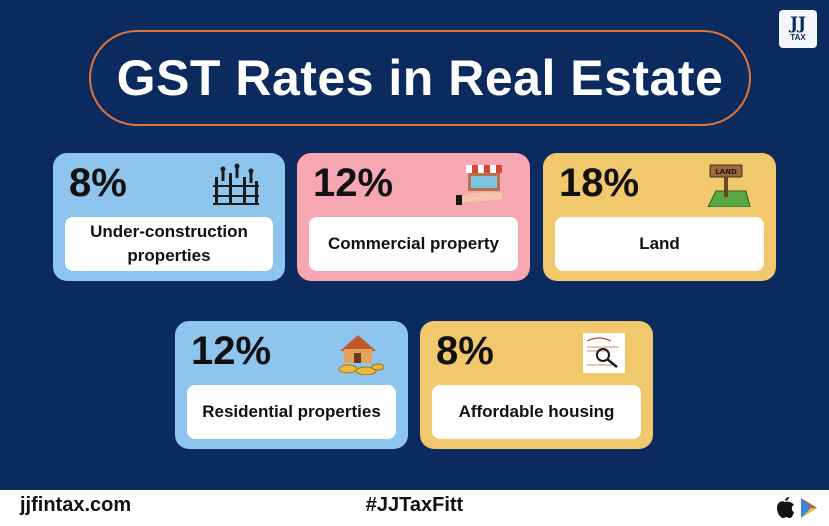 This screenshot has width=829, height=526. Describe the element at coordinates (809, 508) in the screenshot. I see `google-play-icon` at that location.